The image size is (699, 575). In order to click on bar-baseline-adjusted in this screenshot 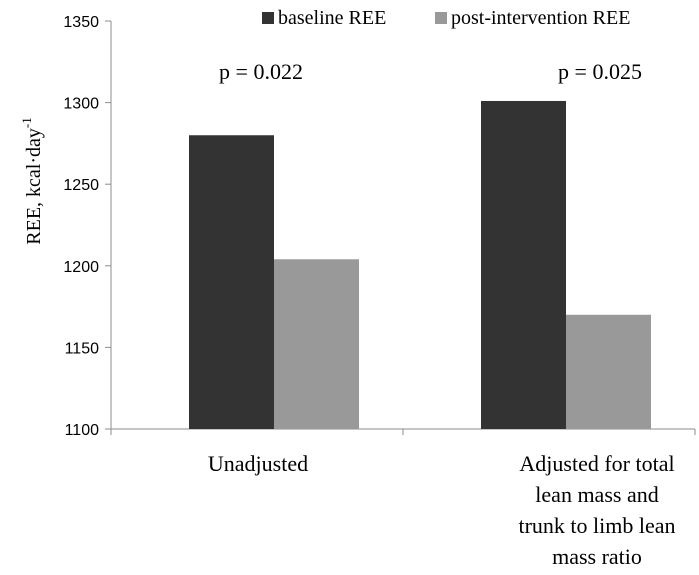, I will do `click(523, 264)`.